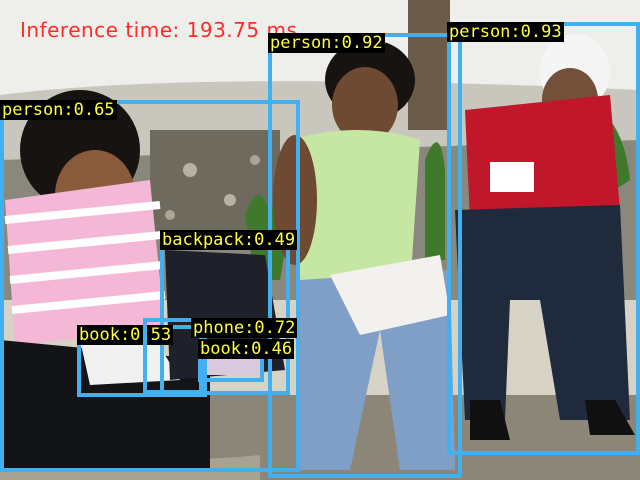  What do you see at coordinates (246, 349) in the screenshot?
I see `detection-label: book:0.46` at bounding box center [246, 349].